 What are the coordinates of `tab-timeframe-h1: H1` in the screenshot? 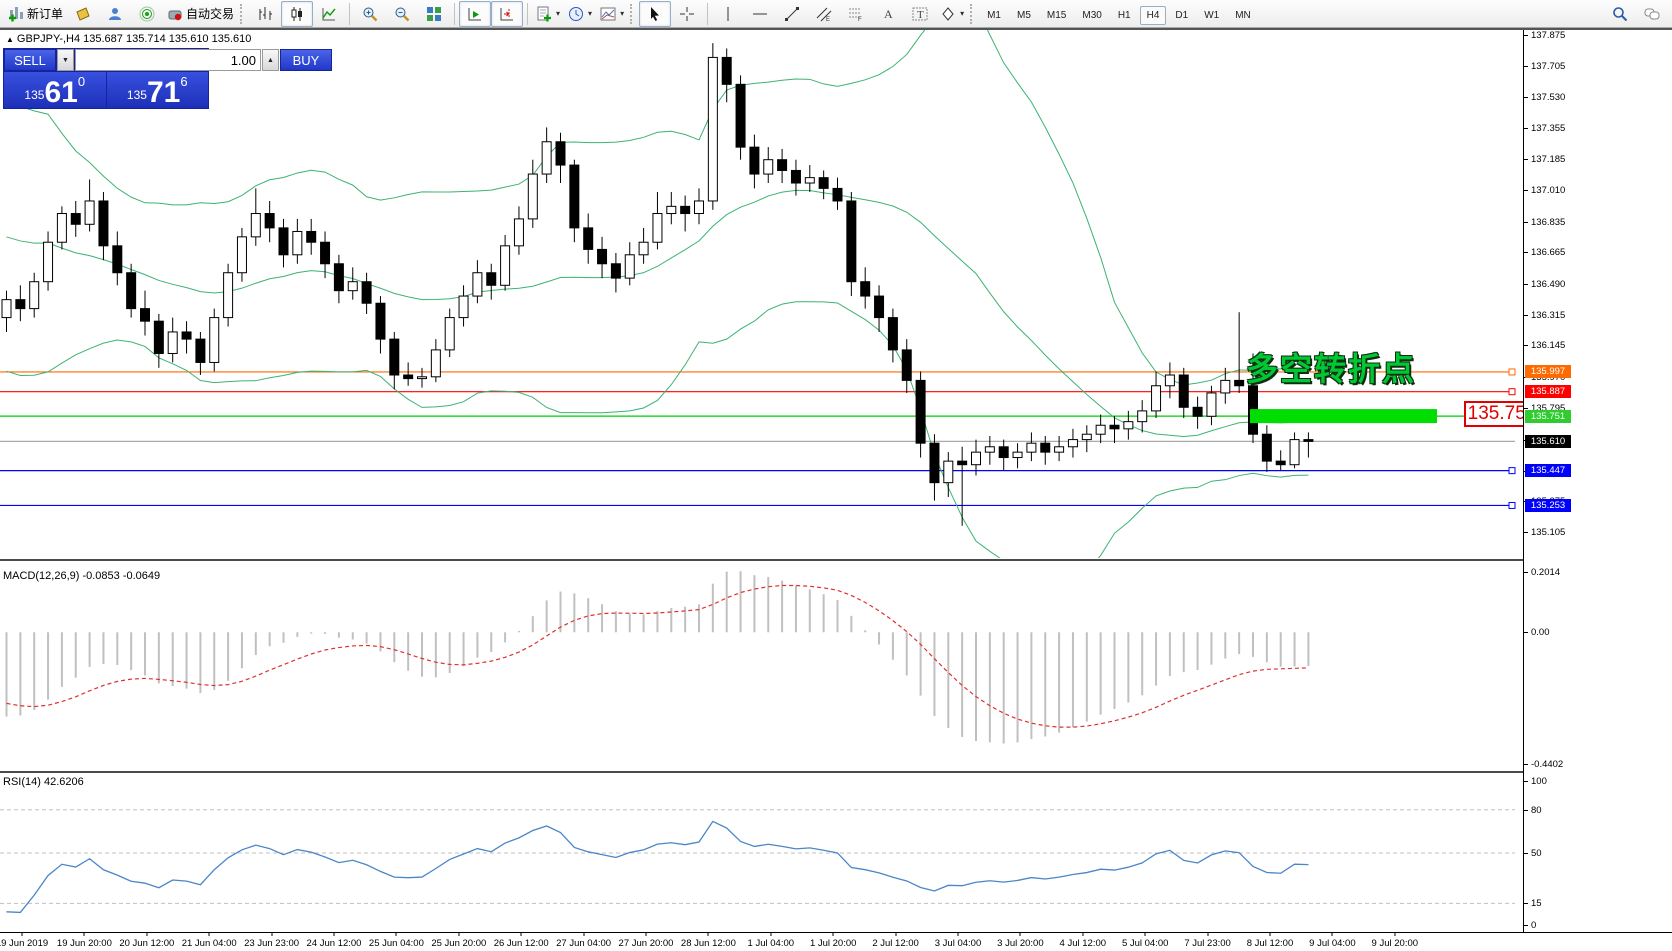 It's located at (1124, 15).